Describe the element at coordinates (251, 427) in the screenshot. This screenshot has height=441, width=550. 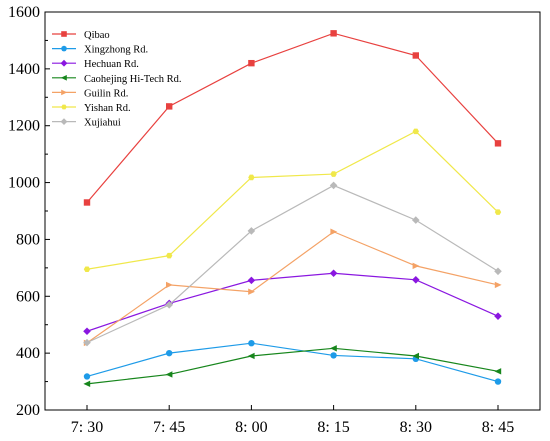
I see `x-tick-label: 8: 00` at that location.